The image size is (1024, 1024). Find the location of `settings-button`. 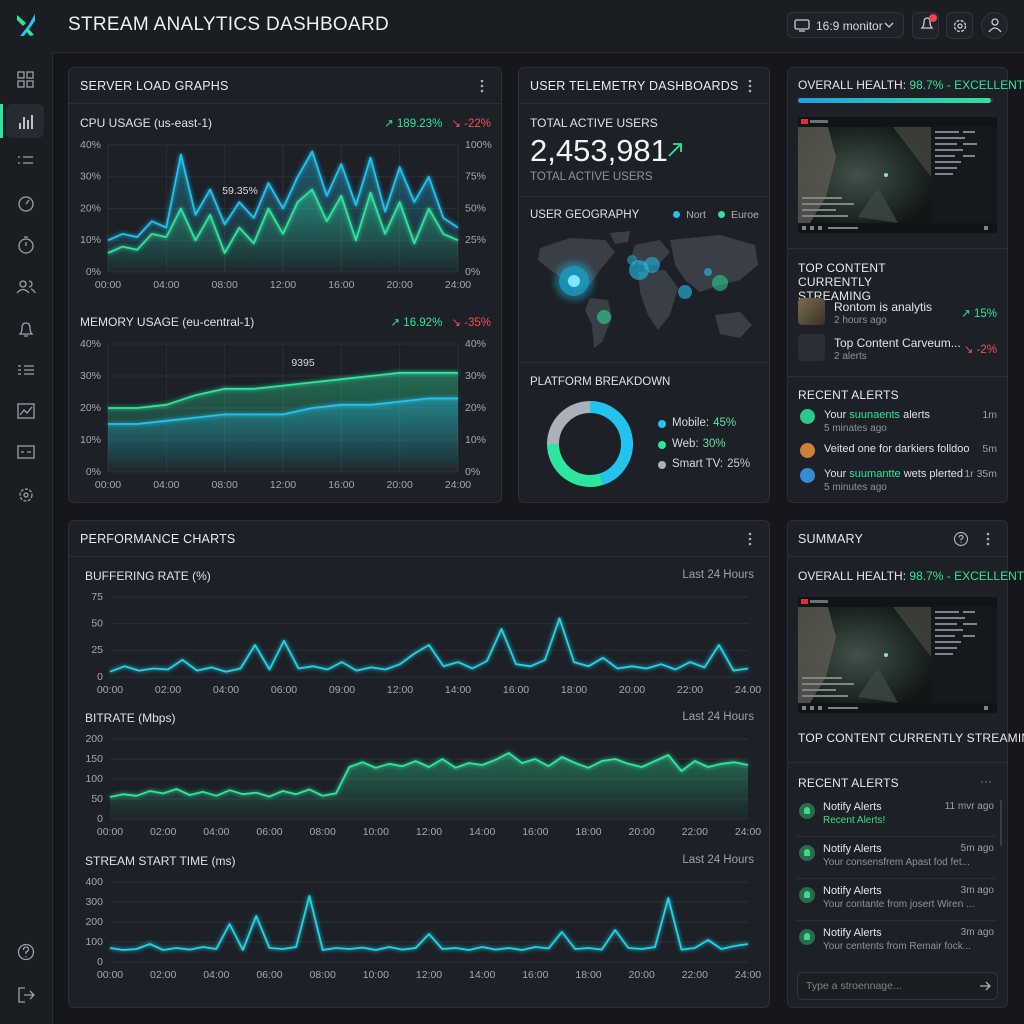

settings-button is located at coordinates (959, 25).